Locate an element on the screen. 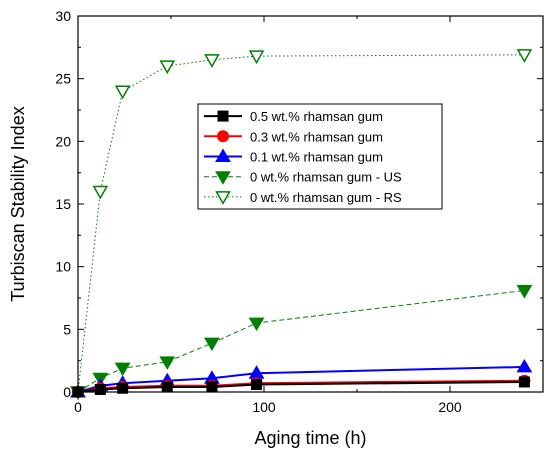 This screenshot has width=550, height=465. y-tick-label: 5 is located at coordinates (67, 329).